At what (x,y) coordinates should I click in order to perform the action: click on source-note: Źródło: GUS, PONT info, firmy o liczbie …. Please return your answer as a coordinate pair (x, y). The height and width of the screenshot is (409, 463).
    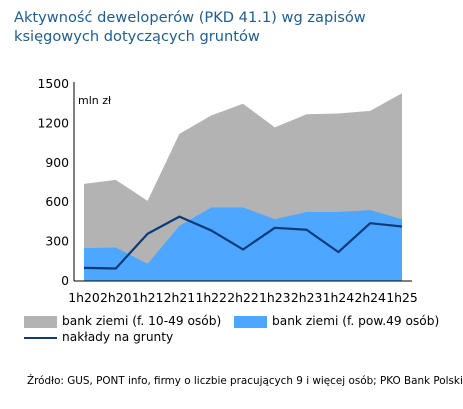
    Looking at the image, I should click on (245, 381).